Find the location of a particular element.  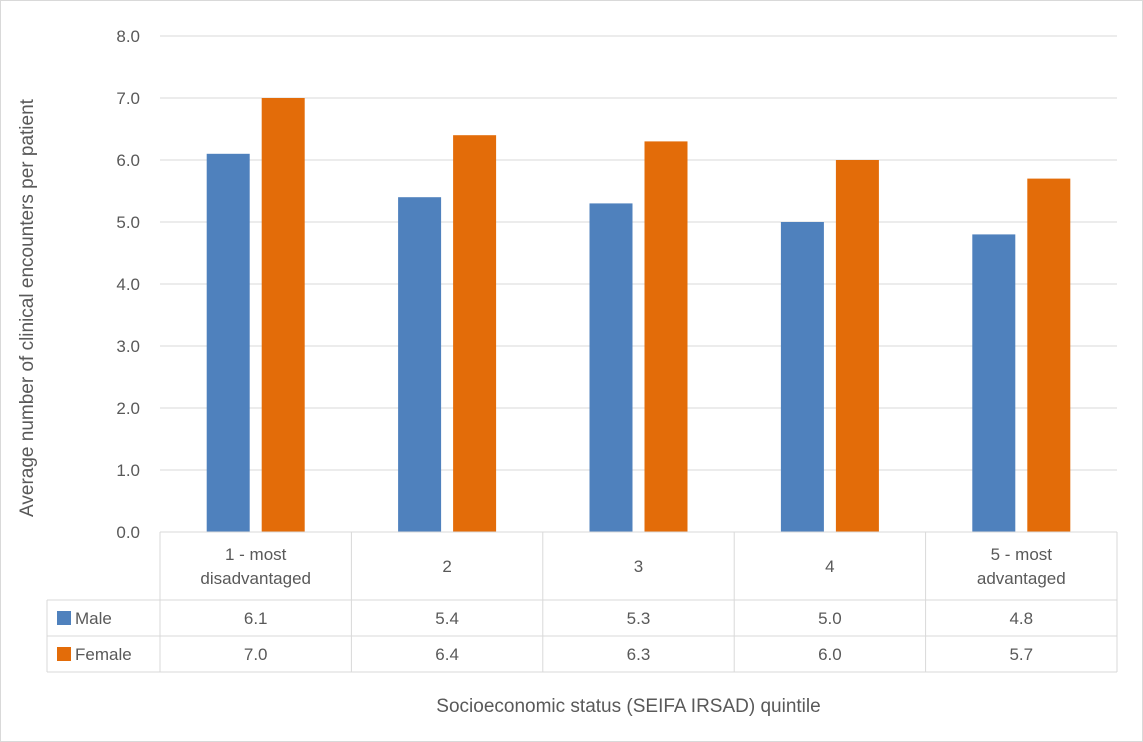

category-label: 2 is located at coordinates (446, 566).